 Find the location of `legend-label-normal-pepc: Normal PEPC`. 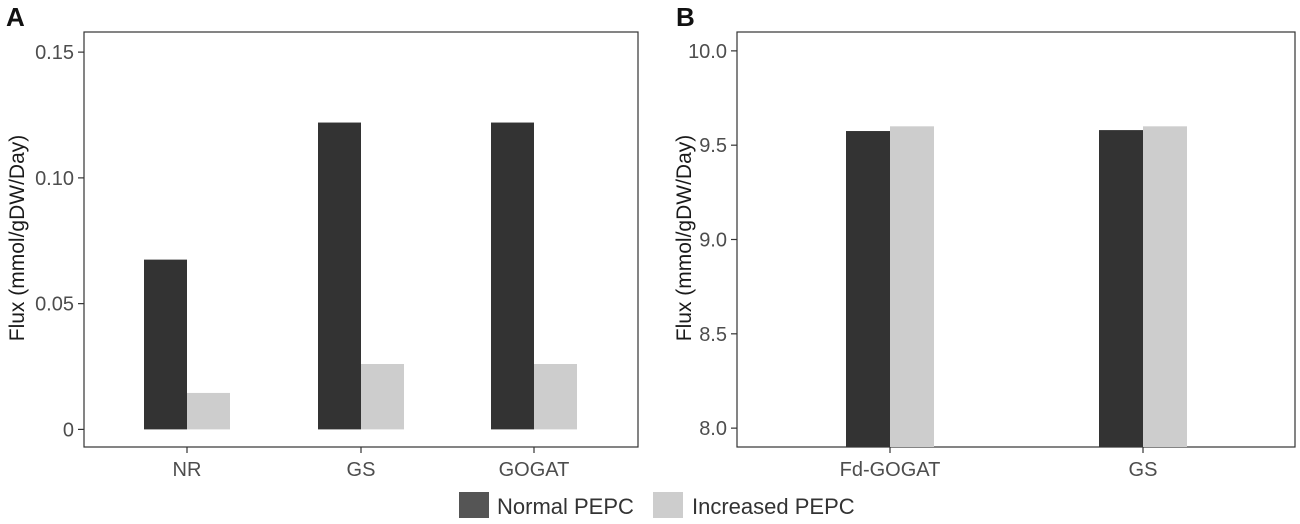

legend-label-normal-pepc: Normal PEPC is located at coordinates (565, 506).